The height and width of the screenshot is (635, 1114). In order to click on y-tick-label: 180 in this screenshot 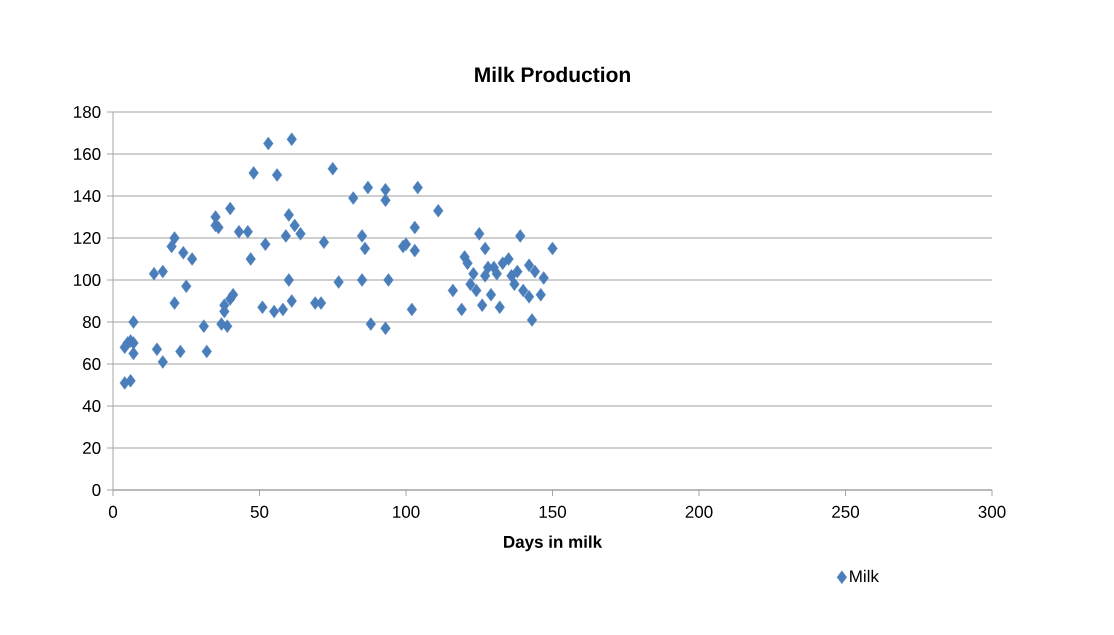, I will do `click(87, 112)`.